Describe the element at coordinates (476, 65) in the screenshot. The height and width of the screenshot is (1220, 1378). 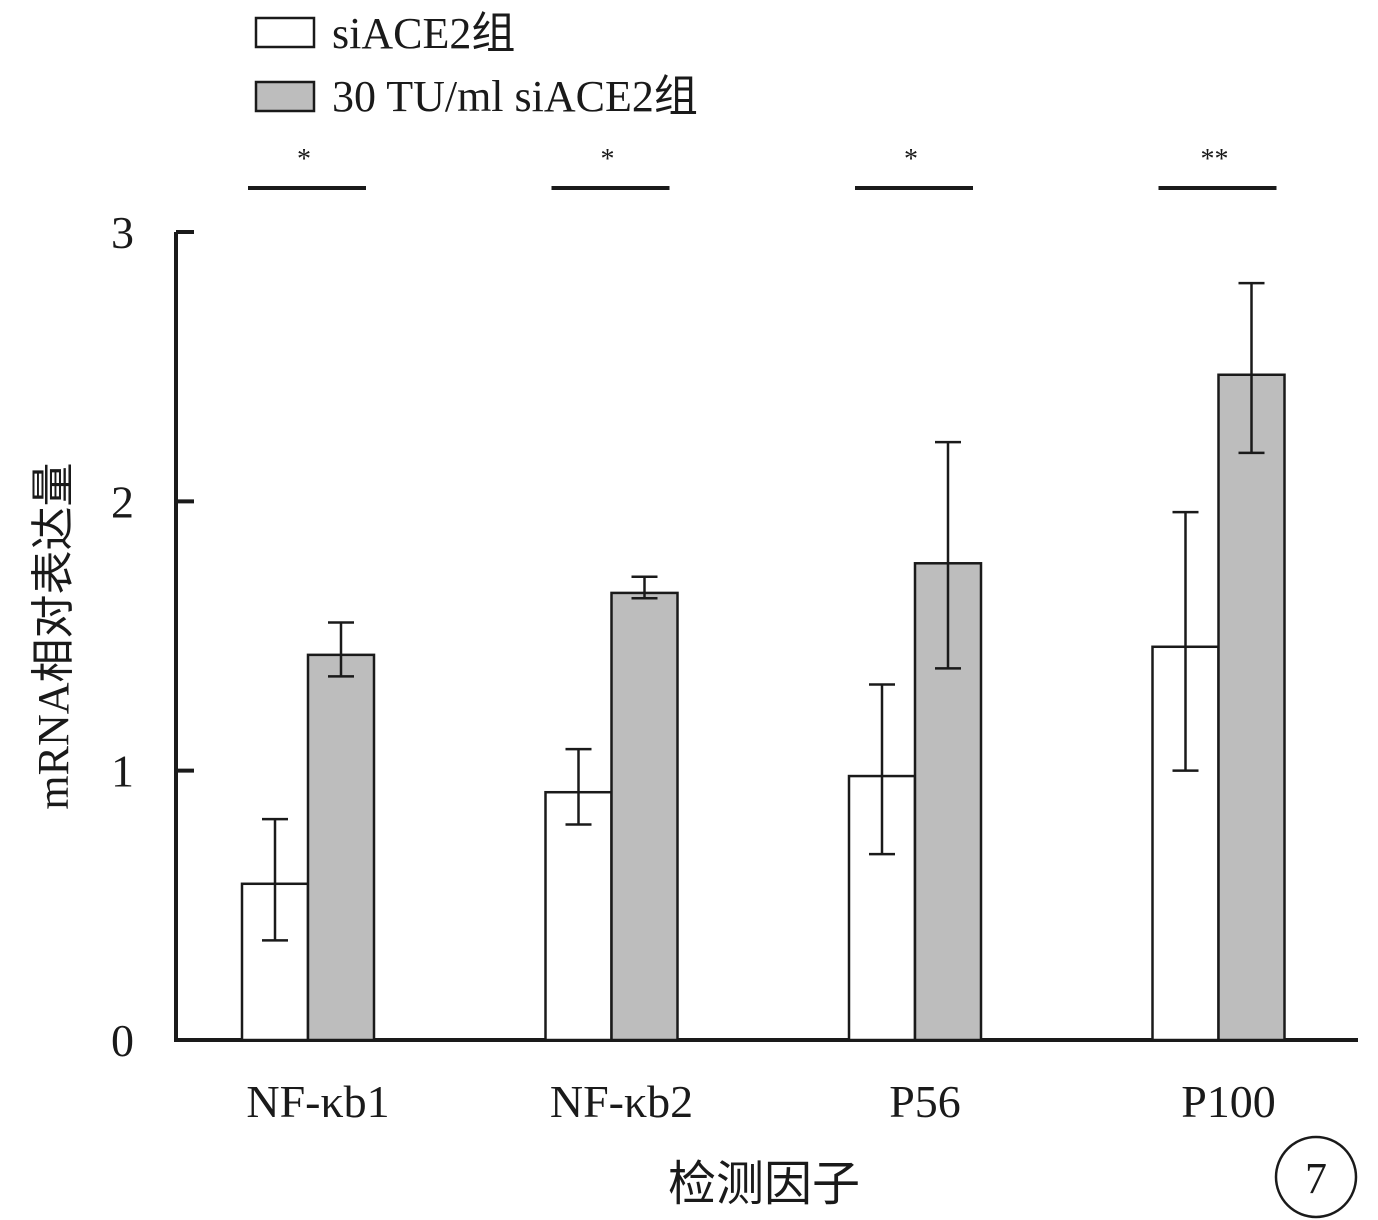
I see `legend: siACE2组 30 TU/ml siACE2组` at that location.